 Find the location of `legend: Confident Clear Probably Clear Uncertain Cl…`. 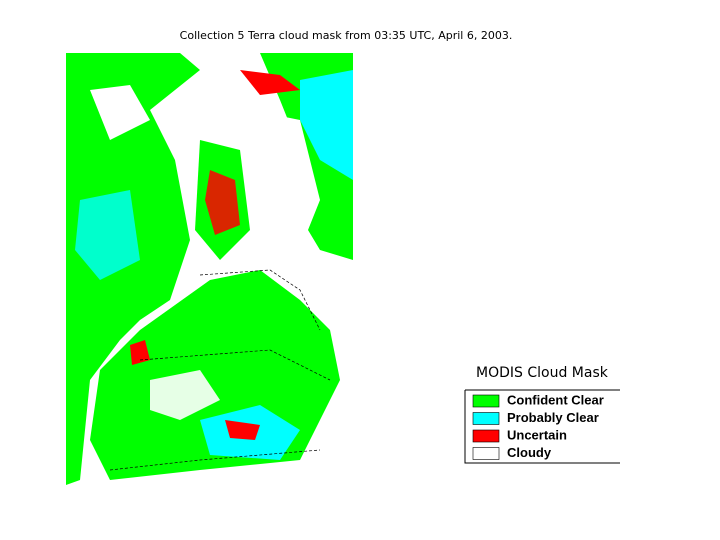

legend: Confident Clear Probably Clear Uncertain Cl… is located at coordinates (542, 426).